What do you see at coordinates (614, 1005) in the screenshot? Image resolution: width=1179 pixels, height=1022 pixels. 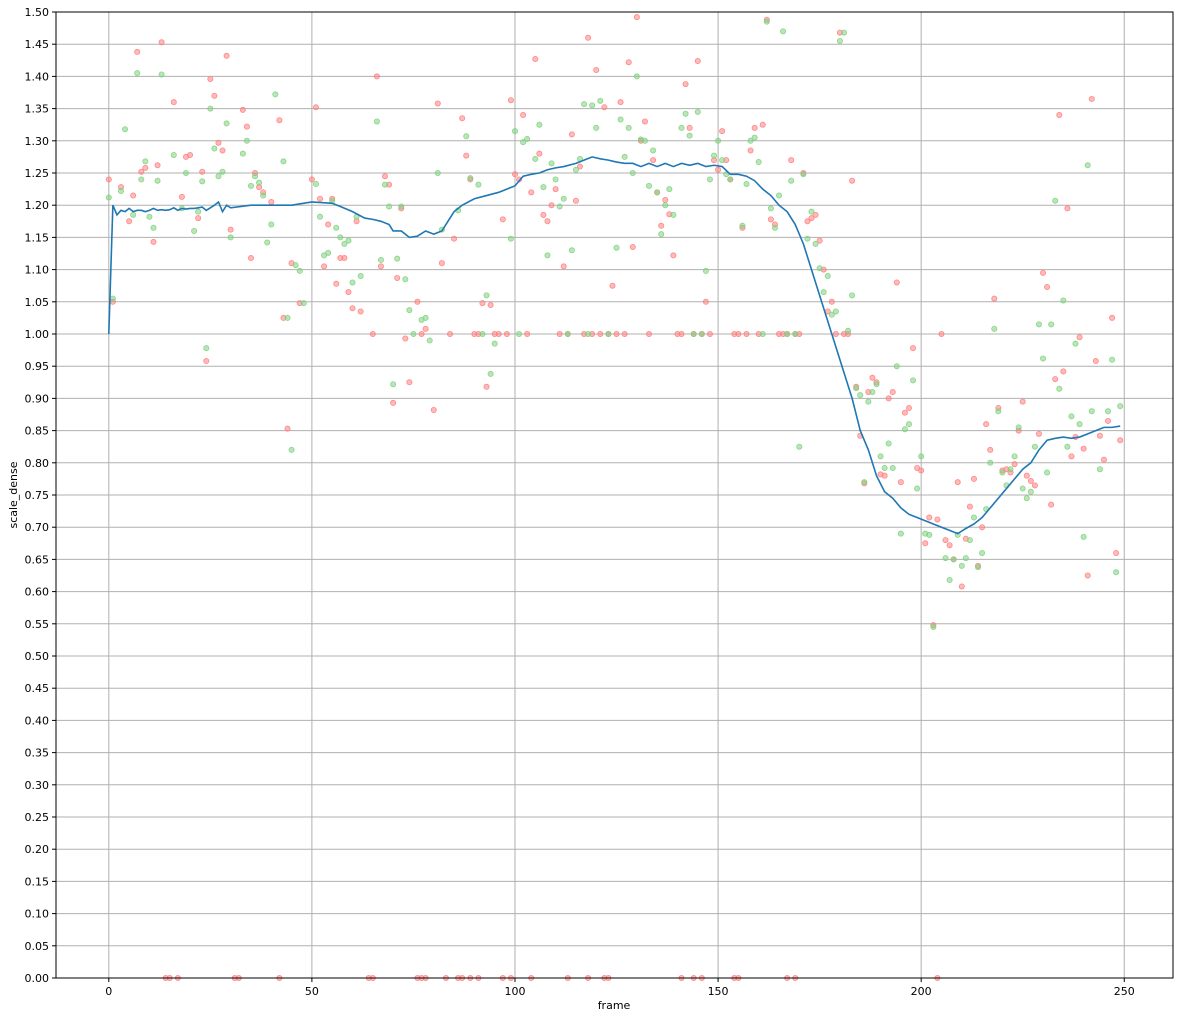 I see `x-axis-label: frame` at bounding box center [614, 1005].